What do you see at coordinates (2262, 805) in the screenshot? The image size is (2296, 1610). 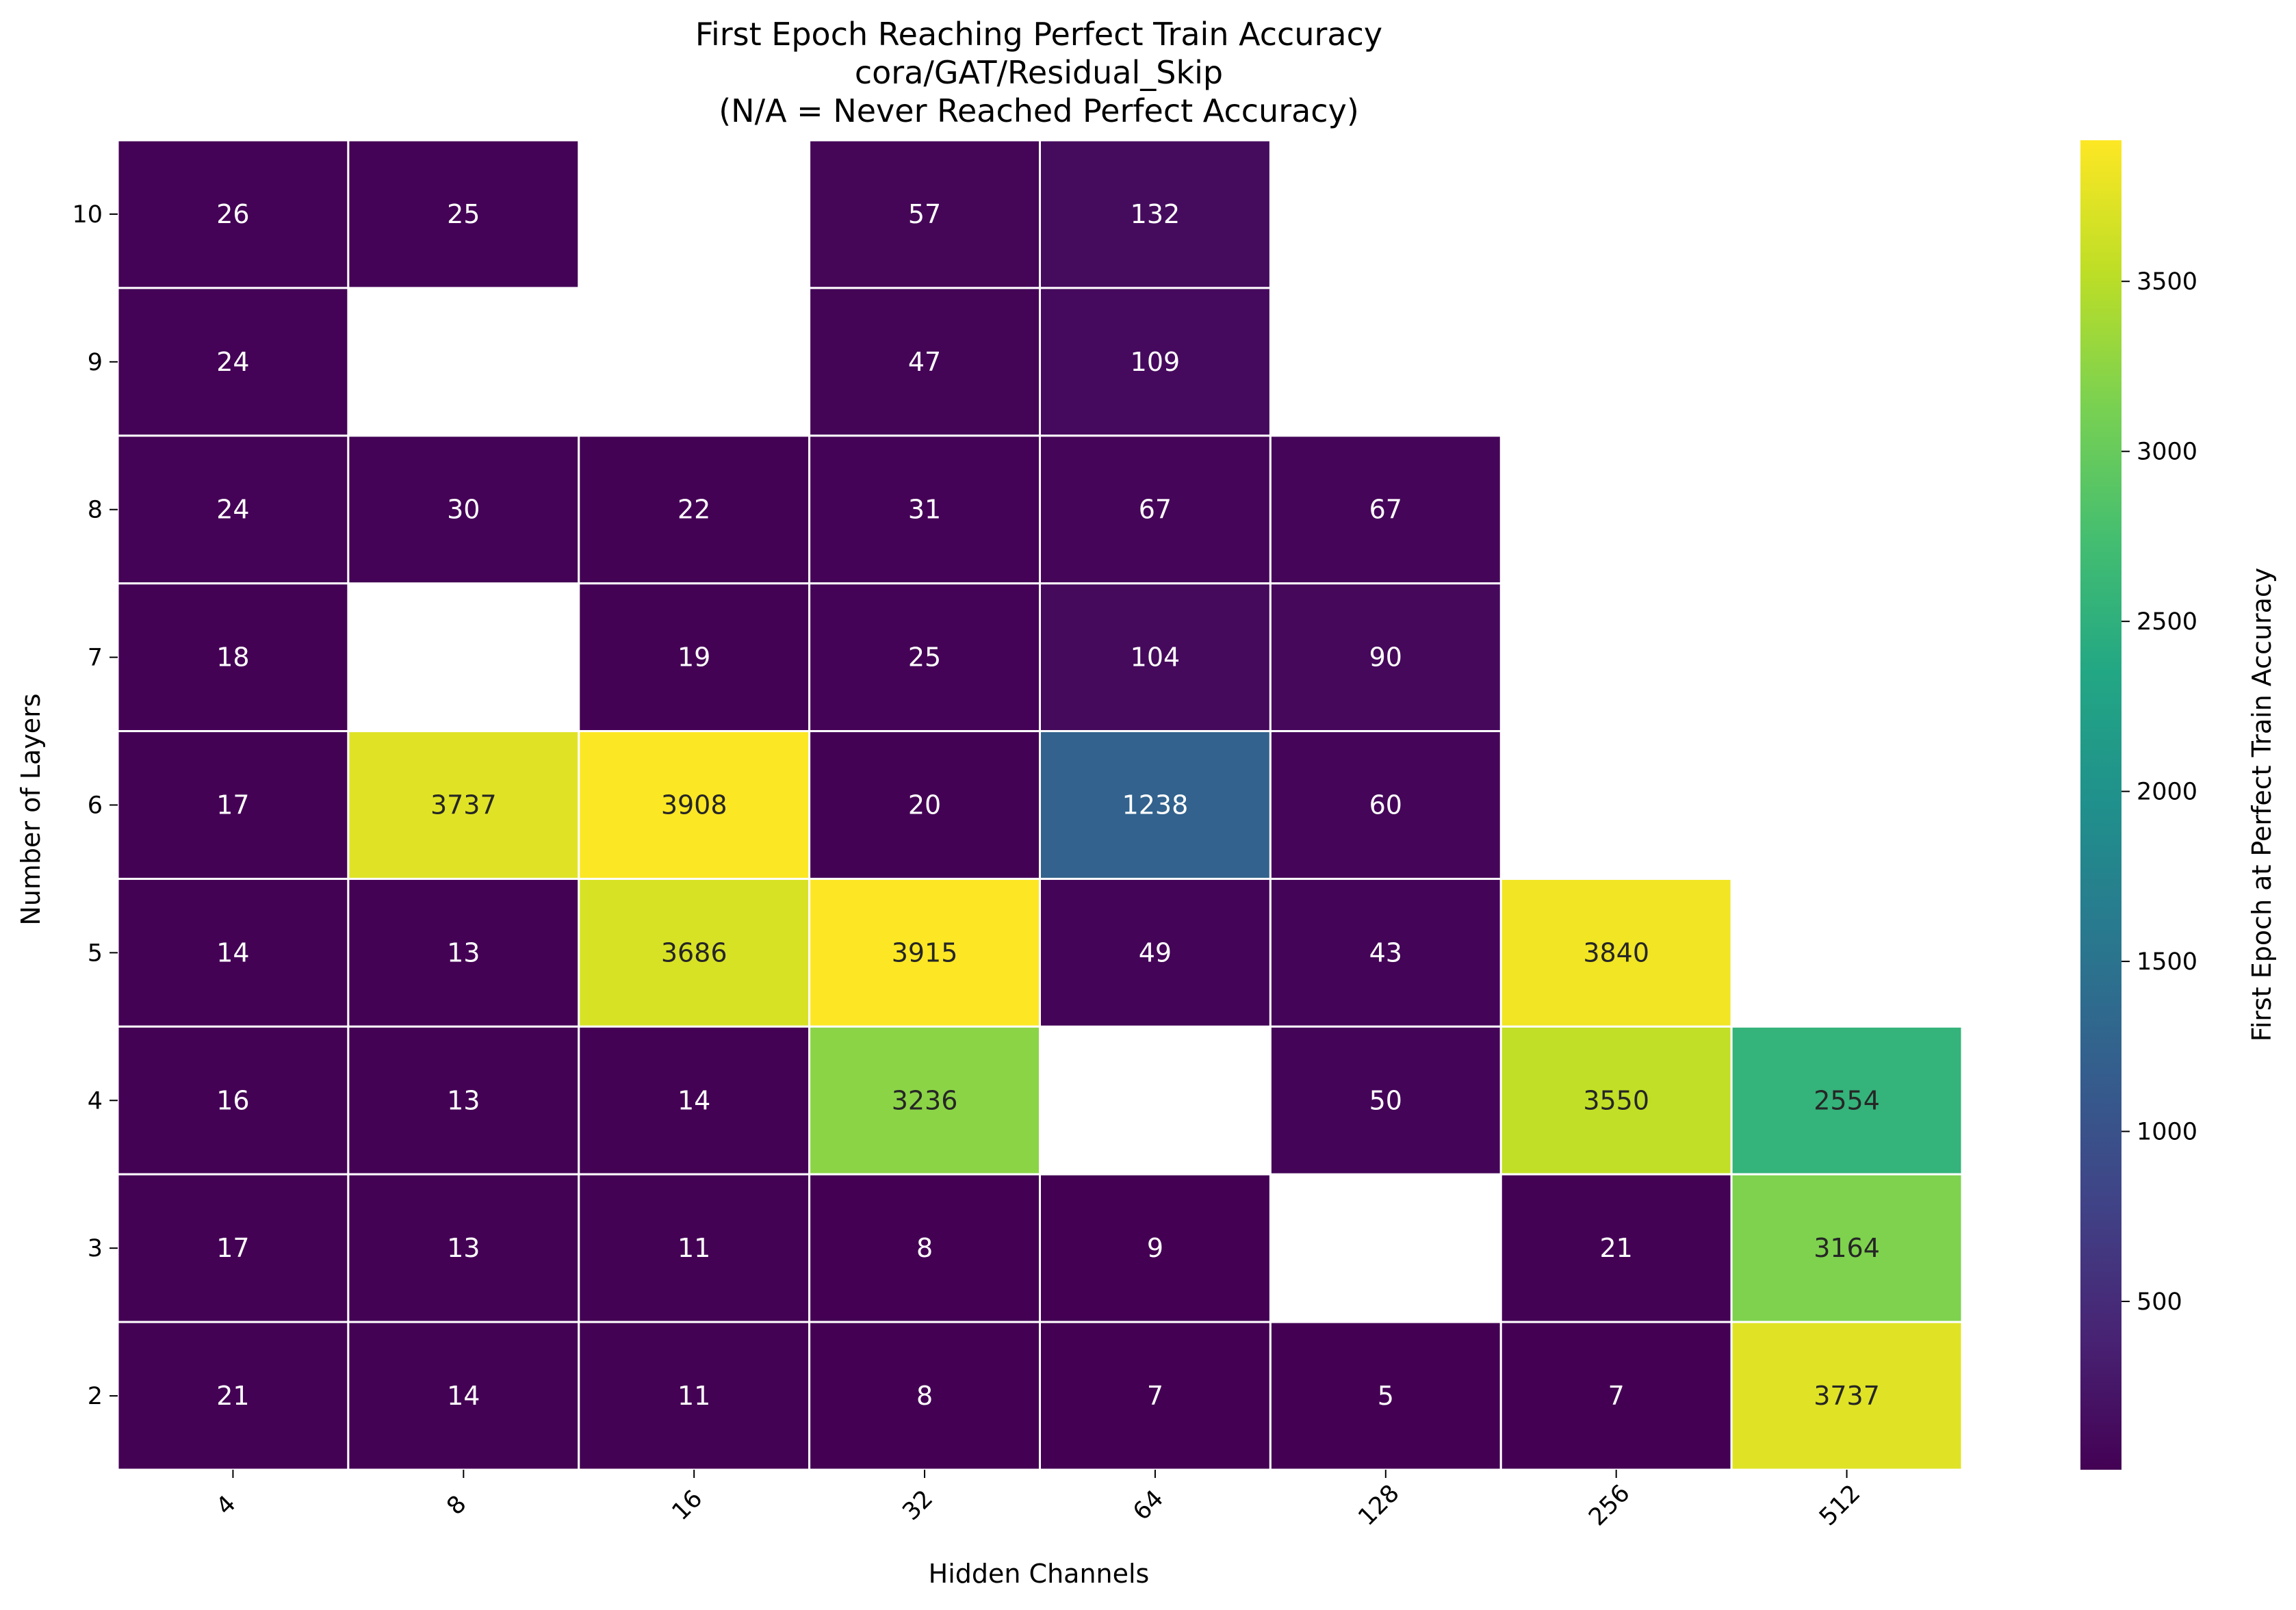 I see `colorbar-label: First Epoch at Perfect Train Accuracy` at bounding box center [2262, 805].